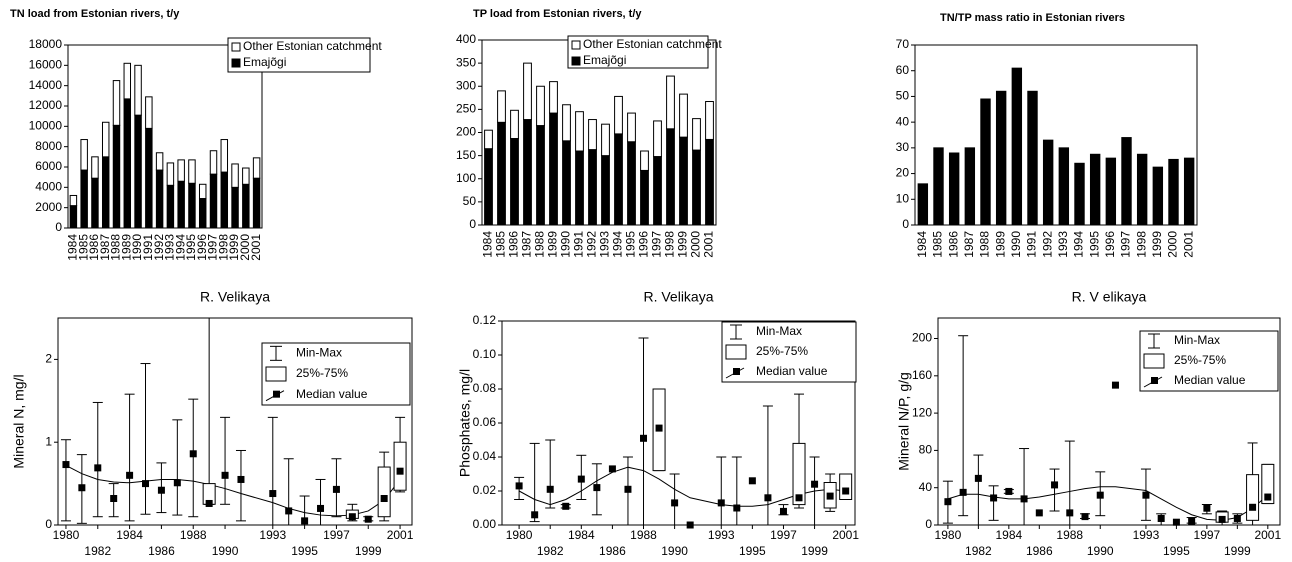  I want to click on chart-title: TN/TP mass ratio in Estonian rivers, so click(1032, 18).